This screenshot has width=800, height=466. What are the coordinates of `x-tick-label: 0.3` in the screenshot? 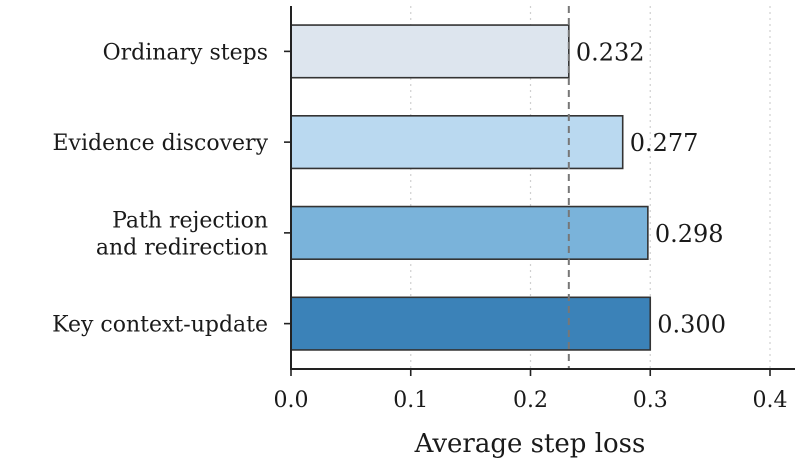 It's located at (650, 400).